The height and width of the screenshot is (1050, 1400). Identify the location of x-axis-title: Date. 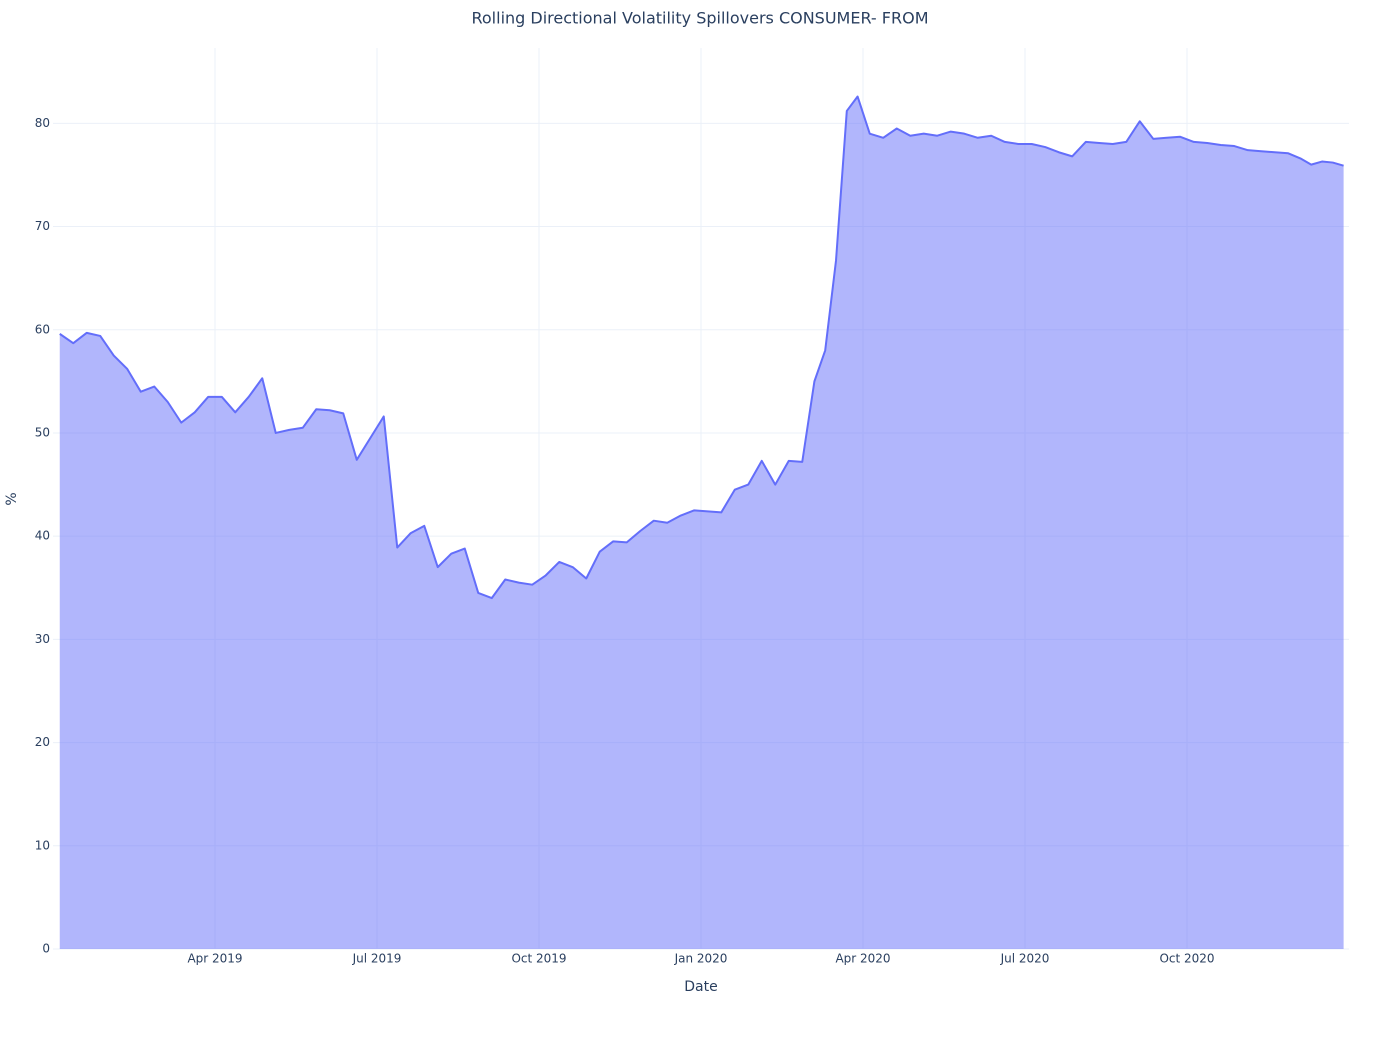
(700, 987).